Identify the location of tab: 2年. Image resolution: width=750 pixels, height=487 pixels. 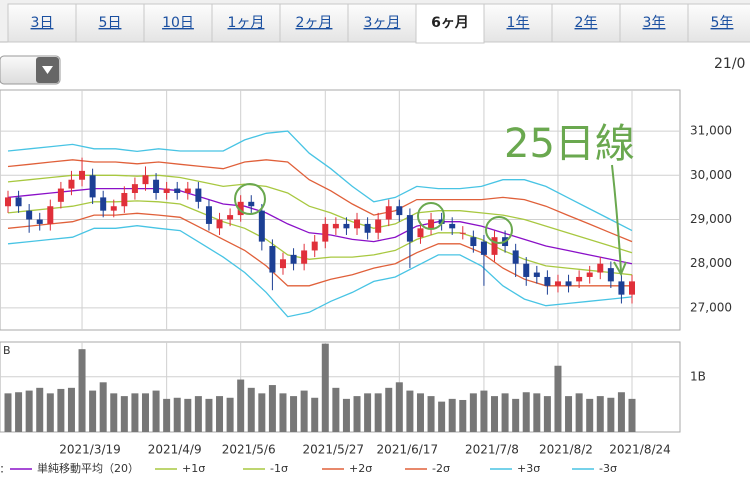
(586, 23).